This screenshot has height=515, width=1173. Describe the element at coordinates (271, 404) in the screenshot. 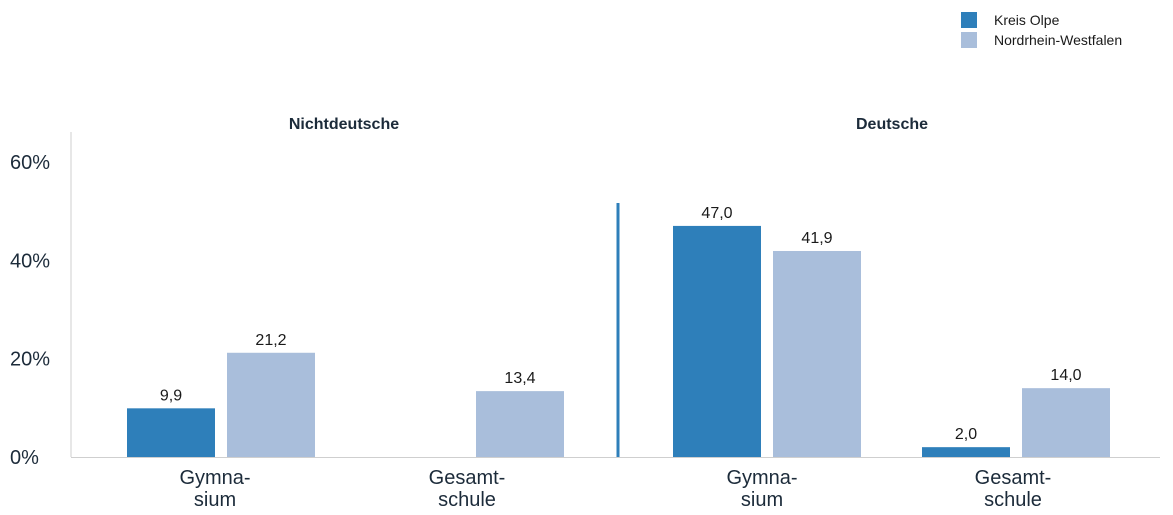

I see `bar-nichtdeutsche-gymnasium-nrw` at that location.